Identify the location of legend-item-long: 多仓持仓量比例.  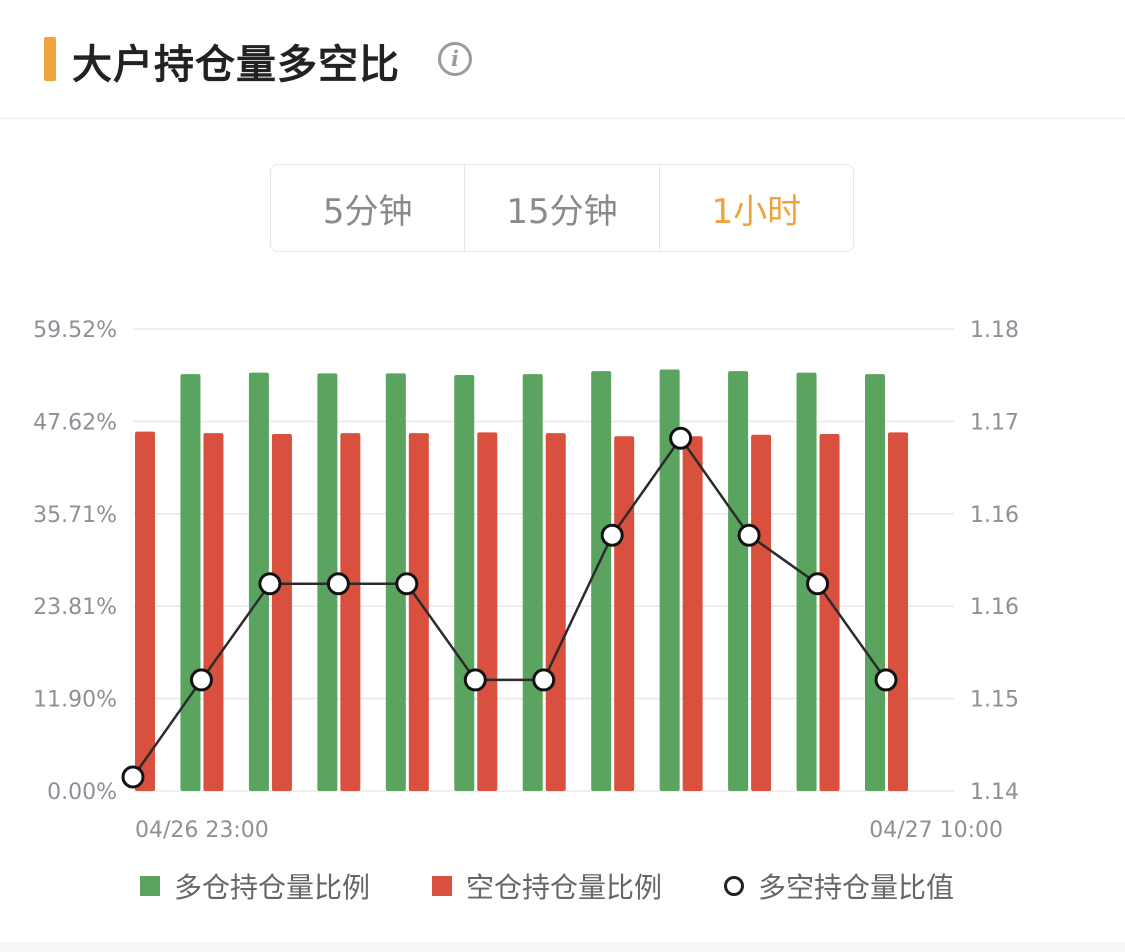
(255, 886).